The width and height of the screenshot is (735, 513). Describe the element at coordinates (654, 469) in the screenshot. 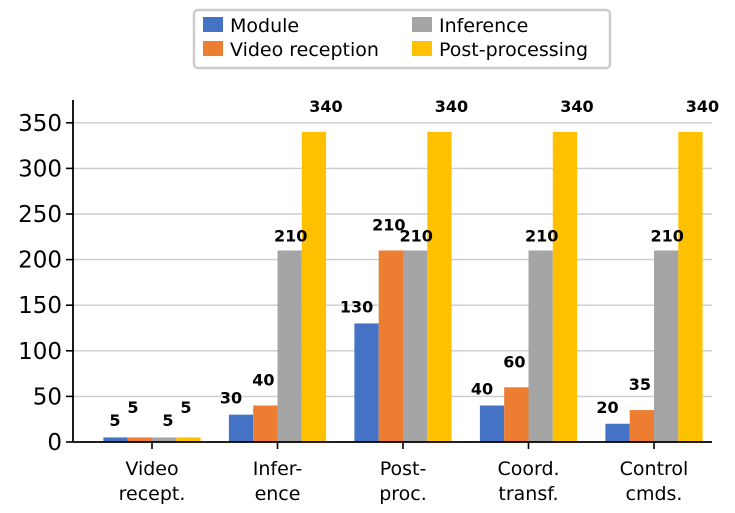

I see `x-tick-label-line: Control` at that location.